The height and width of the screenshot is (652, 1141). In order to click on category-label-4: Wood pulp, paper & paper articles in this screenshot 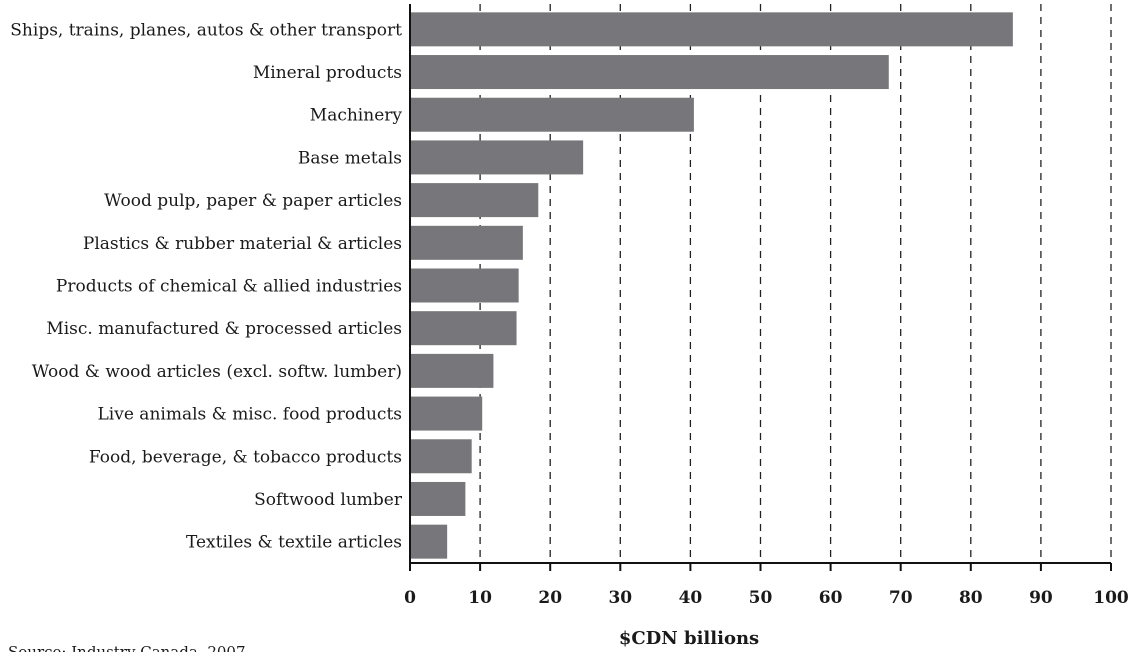, I will do `click(253, 201)`.